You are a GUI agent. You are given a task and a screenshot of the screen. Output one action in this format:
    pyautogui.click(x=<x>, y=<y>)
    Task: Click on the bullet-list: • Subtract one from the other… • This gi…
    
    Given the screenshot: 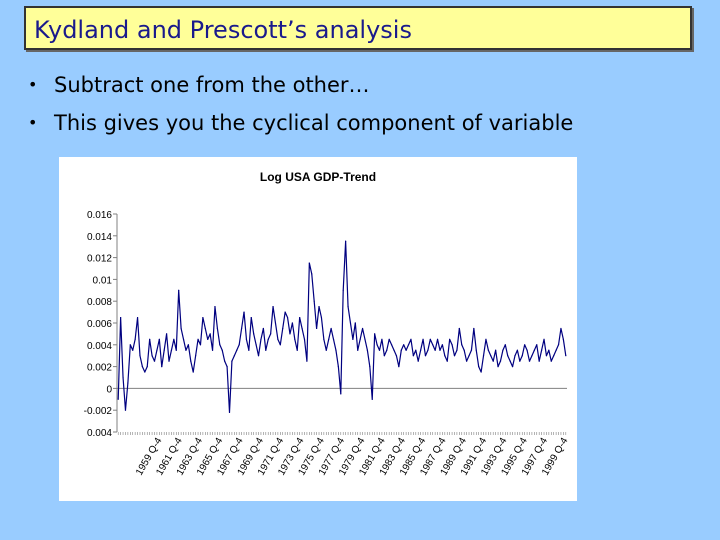 What is the action you would take?
    pyautogui.click(x=300, y=104)
    